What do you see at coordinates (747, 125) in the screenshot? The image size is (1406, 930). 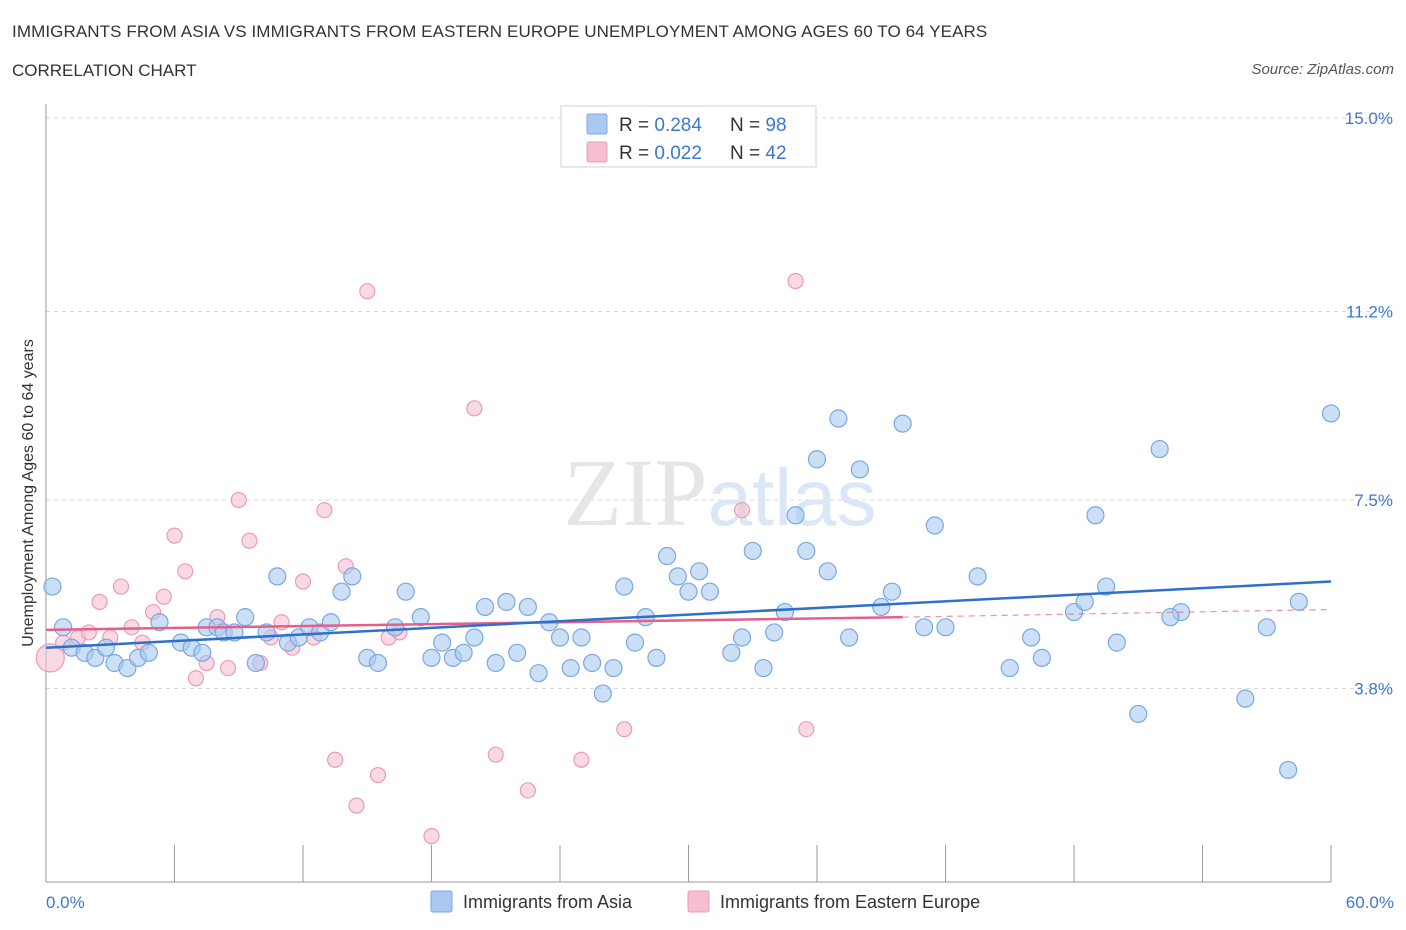 I see `n-label-asia: N =` at bounding box center [747, 125].